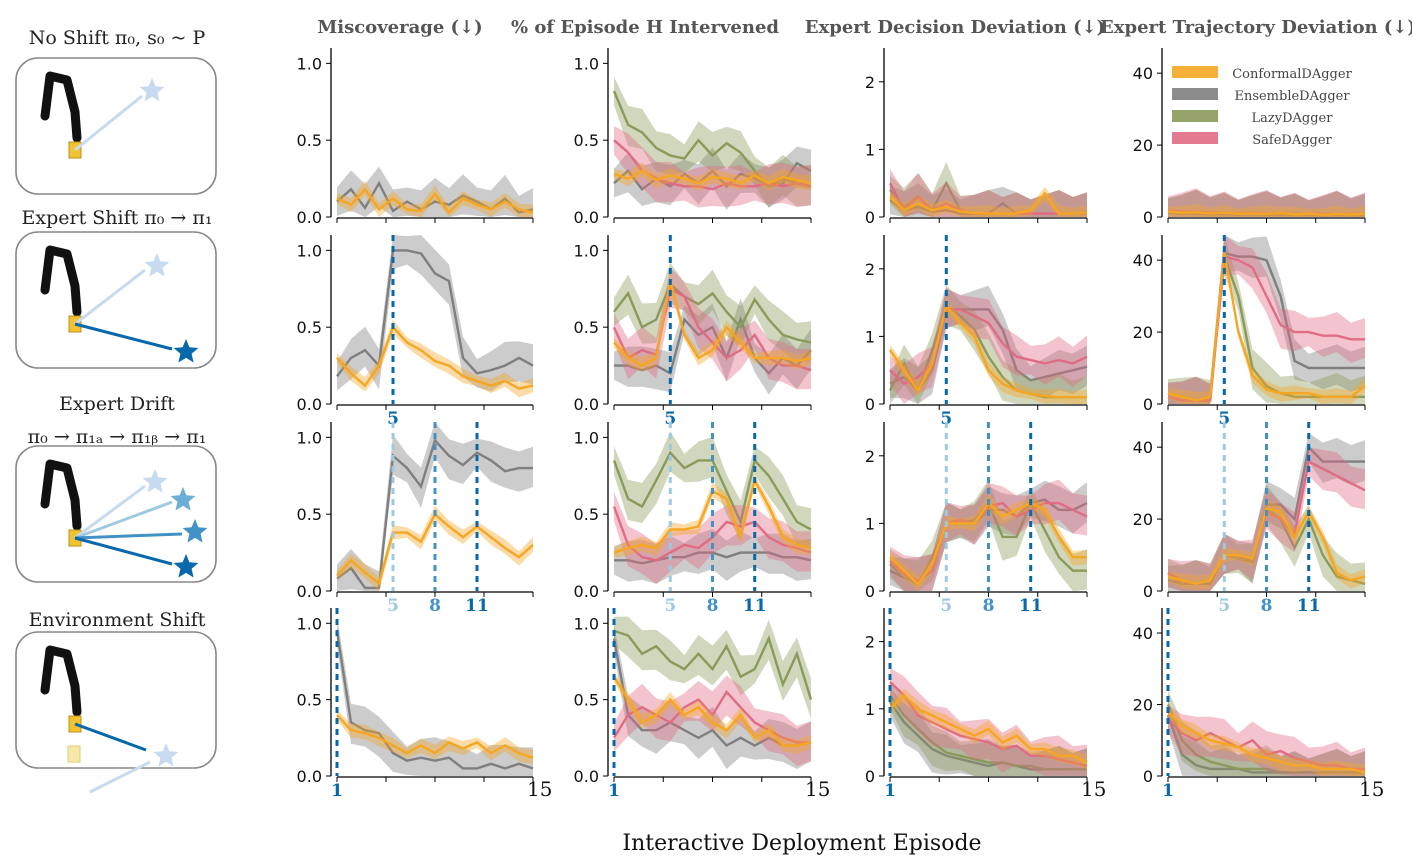  Describe the element at coordinates (1195, 72) in the screenshot. I see `legend-swatch-conformaldagger` at that location.